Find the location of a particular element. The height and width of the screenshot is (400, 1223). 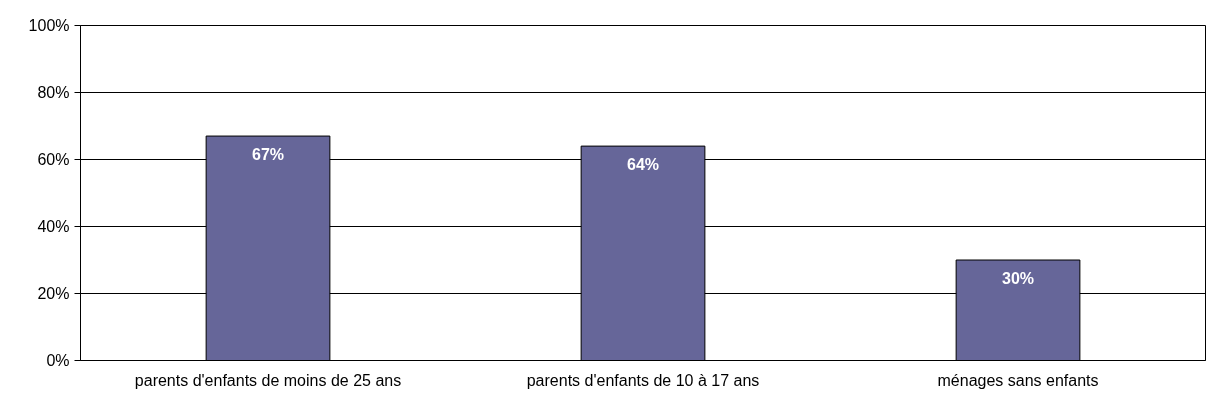

y-tick-label: 60% is located at coordinates (53, 159).